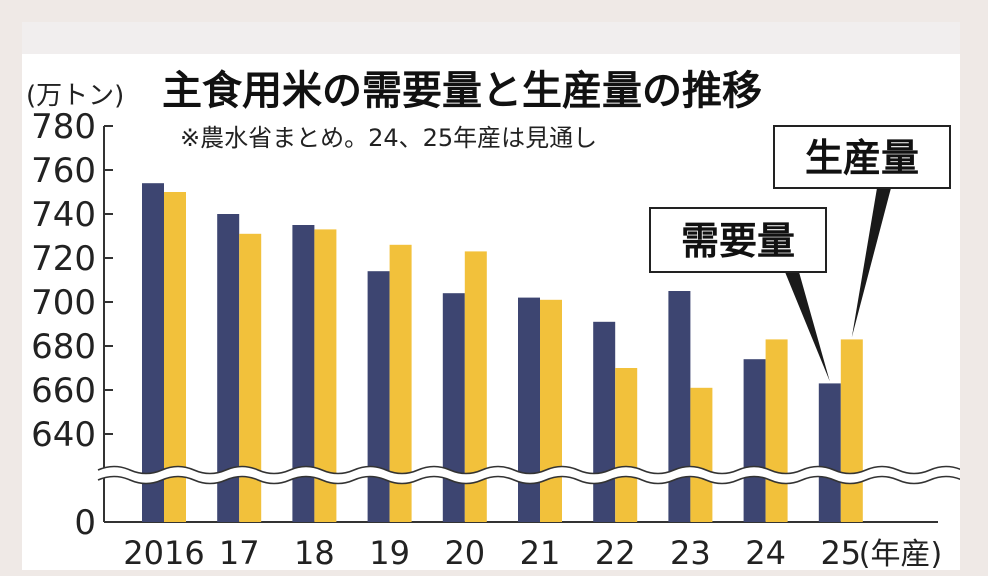 The width and height of the screenshot is (988, 576). I want to click on x-tick-label: 25, so click(840, 552).